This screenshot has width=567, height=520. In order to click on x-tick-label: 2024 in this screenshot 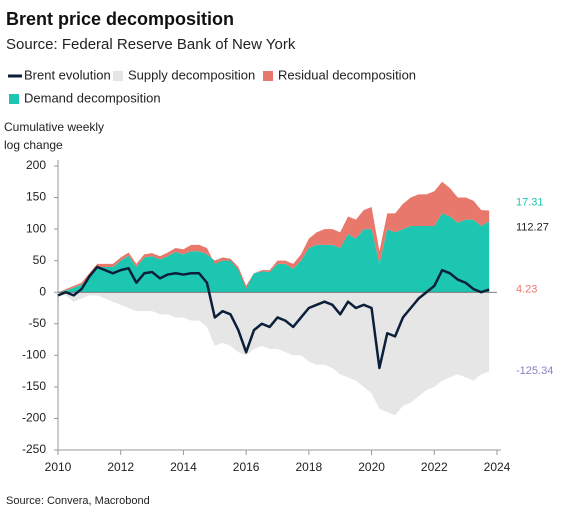, I will do `click(497, 467)`.